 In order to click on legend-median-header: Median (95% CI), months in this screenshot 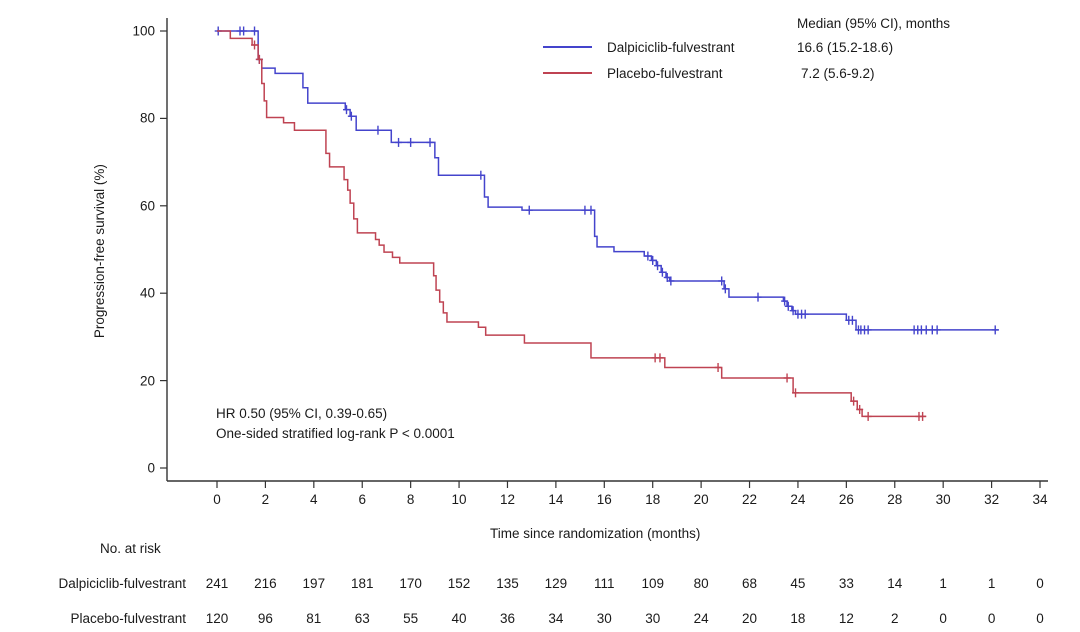, I will do `click(874, 23)`.